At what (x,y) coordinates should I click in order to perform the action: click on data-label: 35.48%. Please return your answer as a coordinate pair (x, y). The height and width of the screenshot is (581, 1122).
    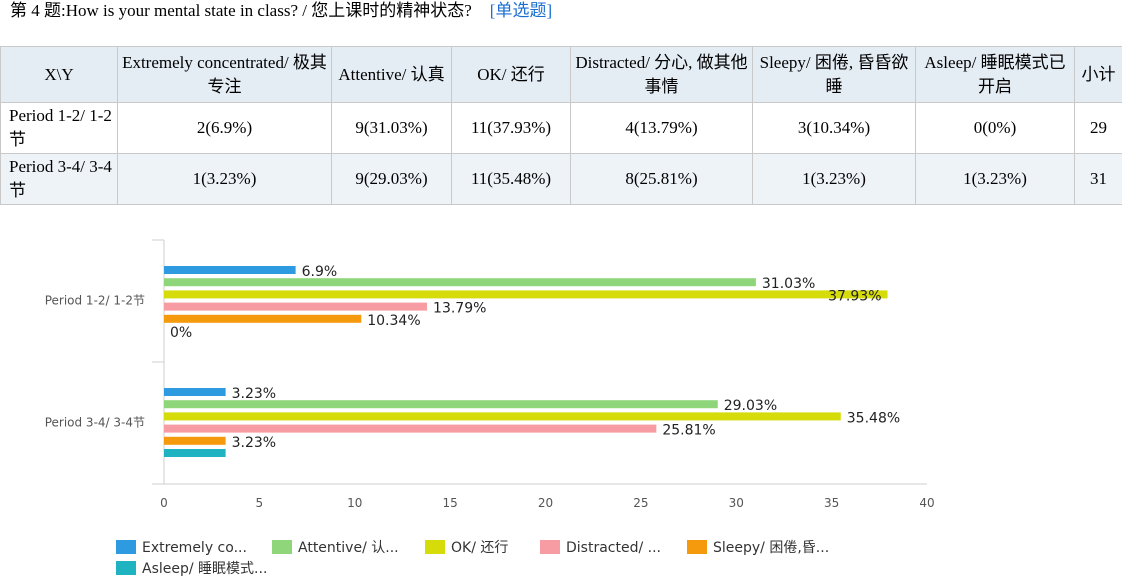
    Looking at the image, I should click on (873, 418).